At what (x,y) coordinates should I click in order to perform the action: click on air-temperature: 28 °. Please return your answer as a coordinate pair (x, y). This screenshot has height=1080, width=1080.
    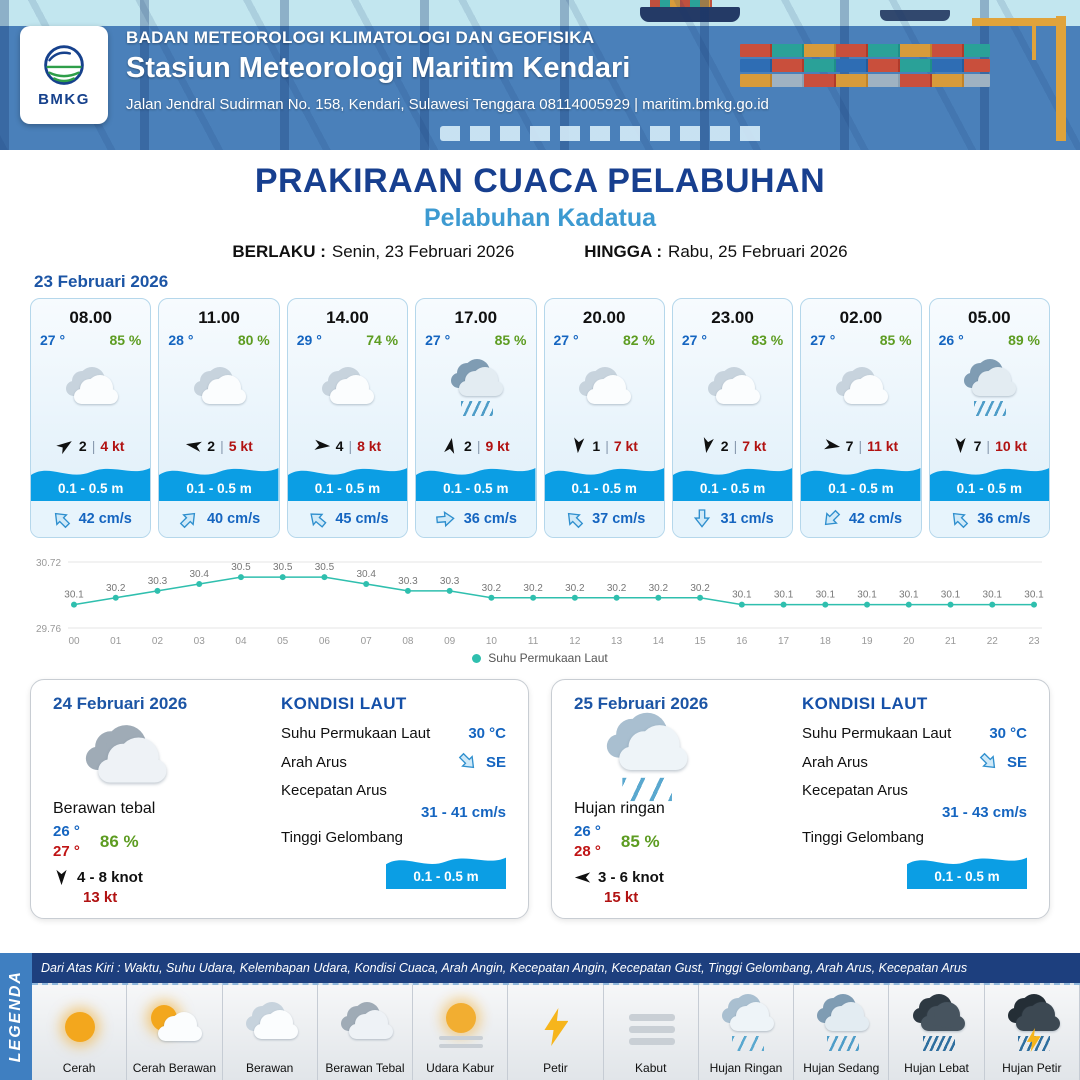
    Looking at the image, I should click on (181, 340).